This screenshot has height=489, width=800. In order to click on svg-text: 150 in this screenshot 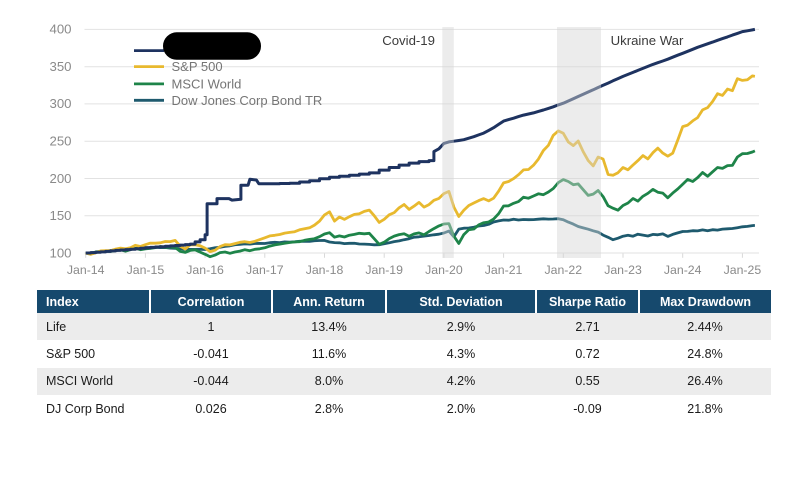, I will do `click(60, 215)`.